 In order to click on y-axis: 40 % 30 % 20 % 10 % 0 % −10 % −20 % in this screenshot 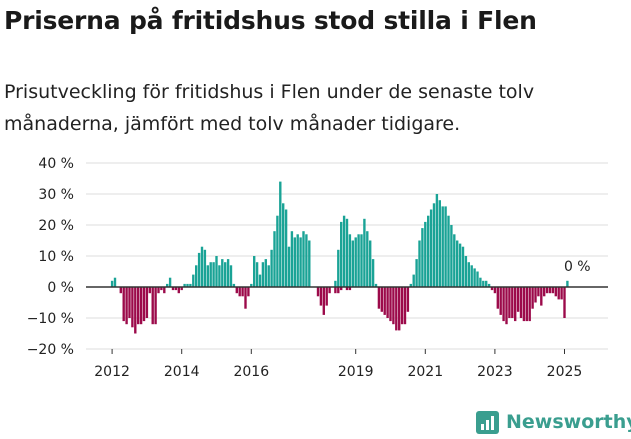, I will do `click(50, 257)`.